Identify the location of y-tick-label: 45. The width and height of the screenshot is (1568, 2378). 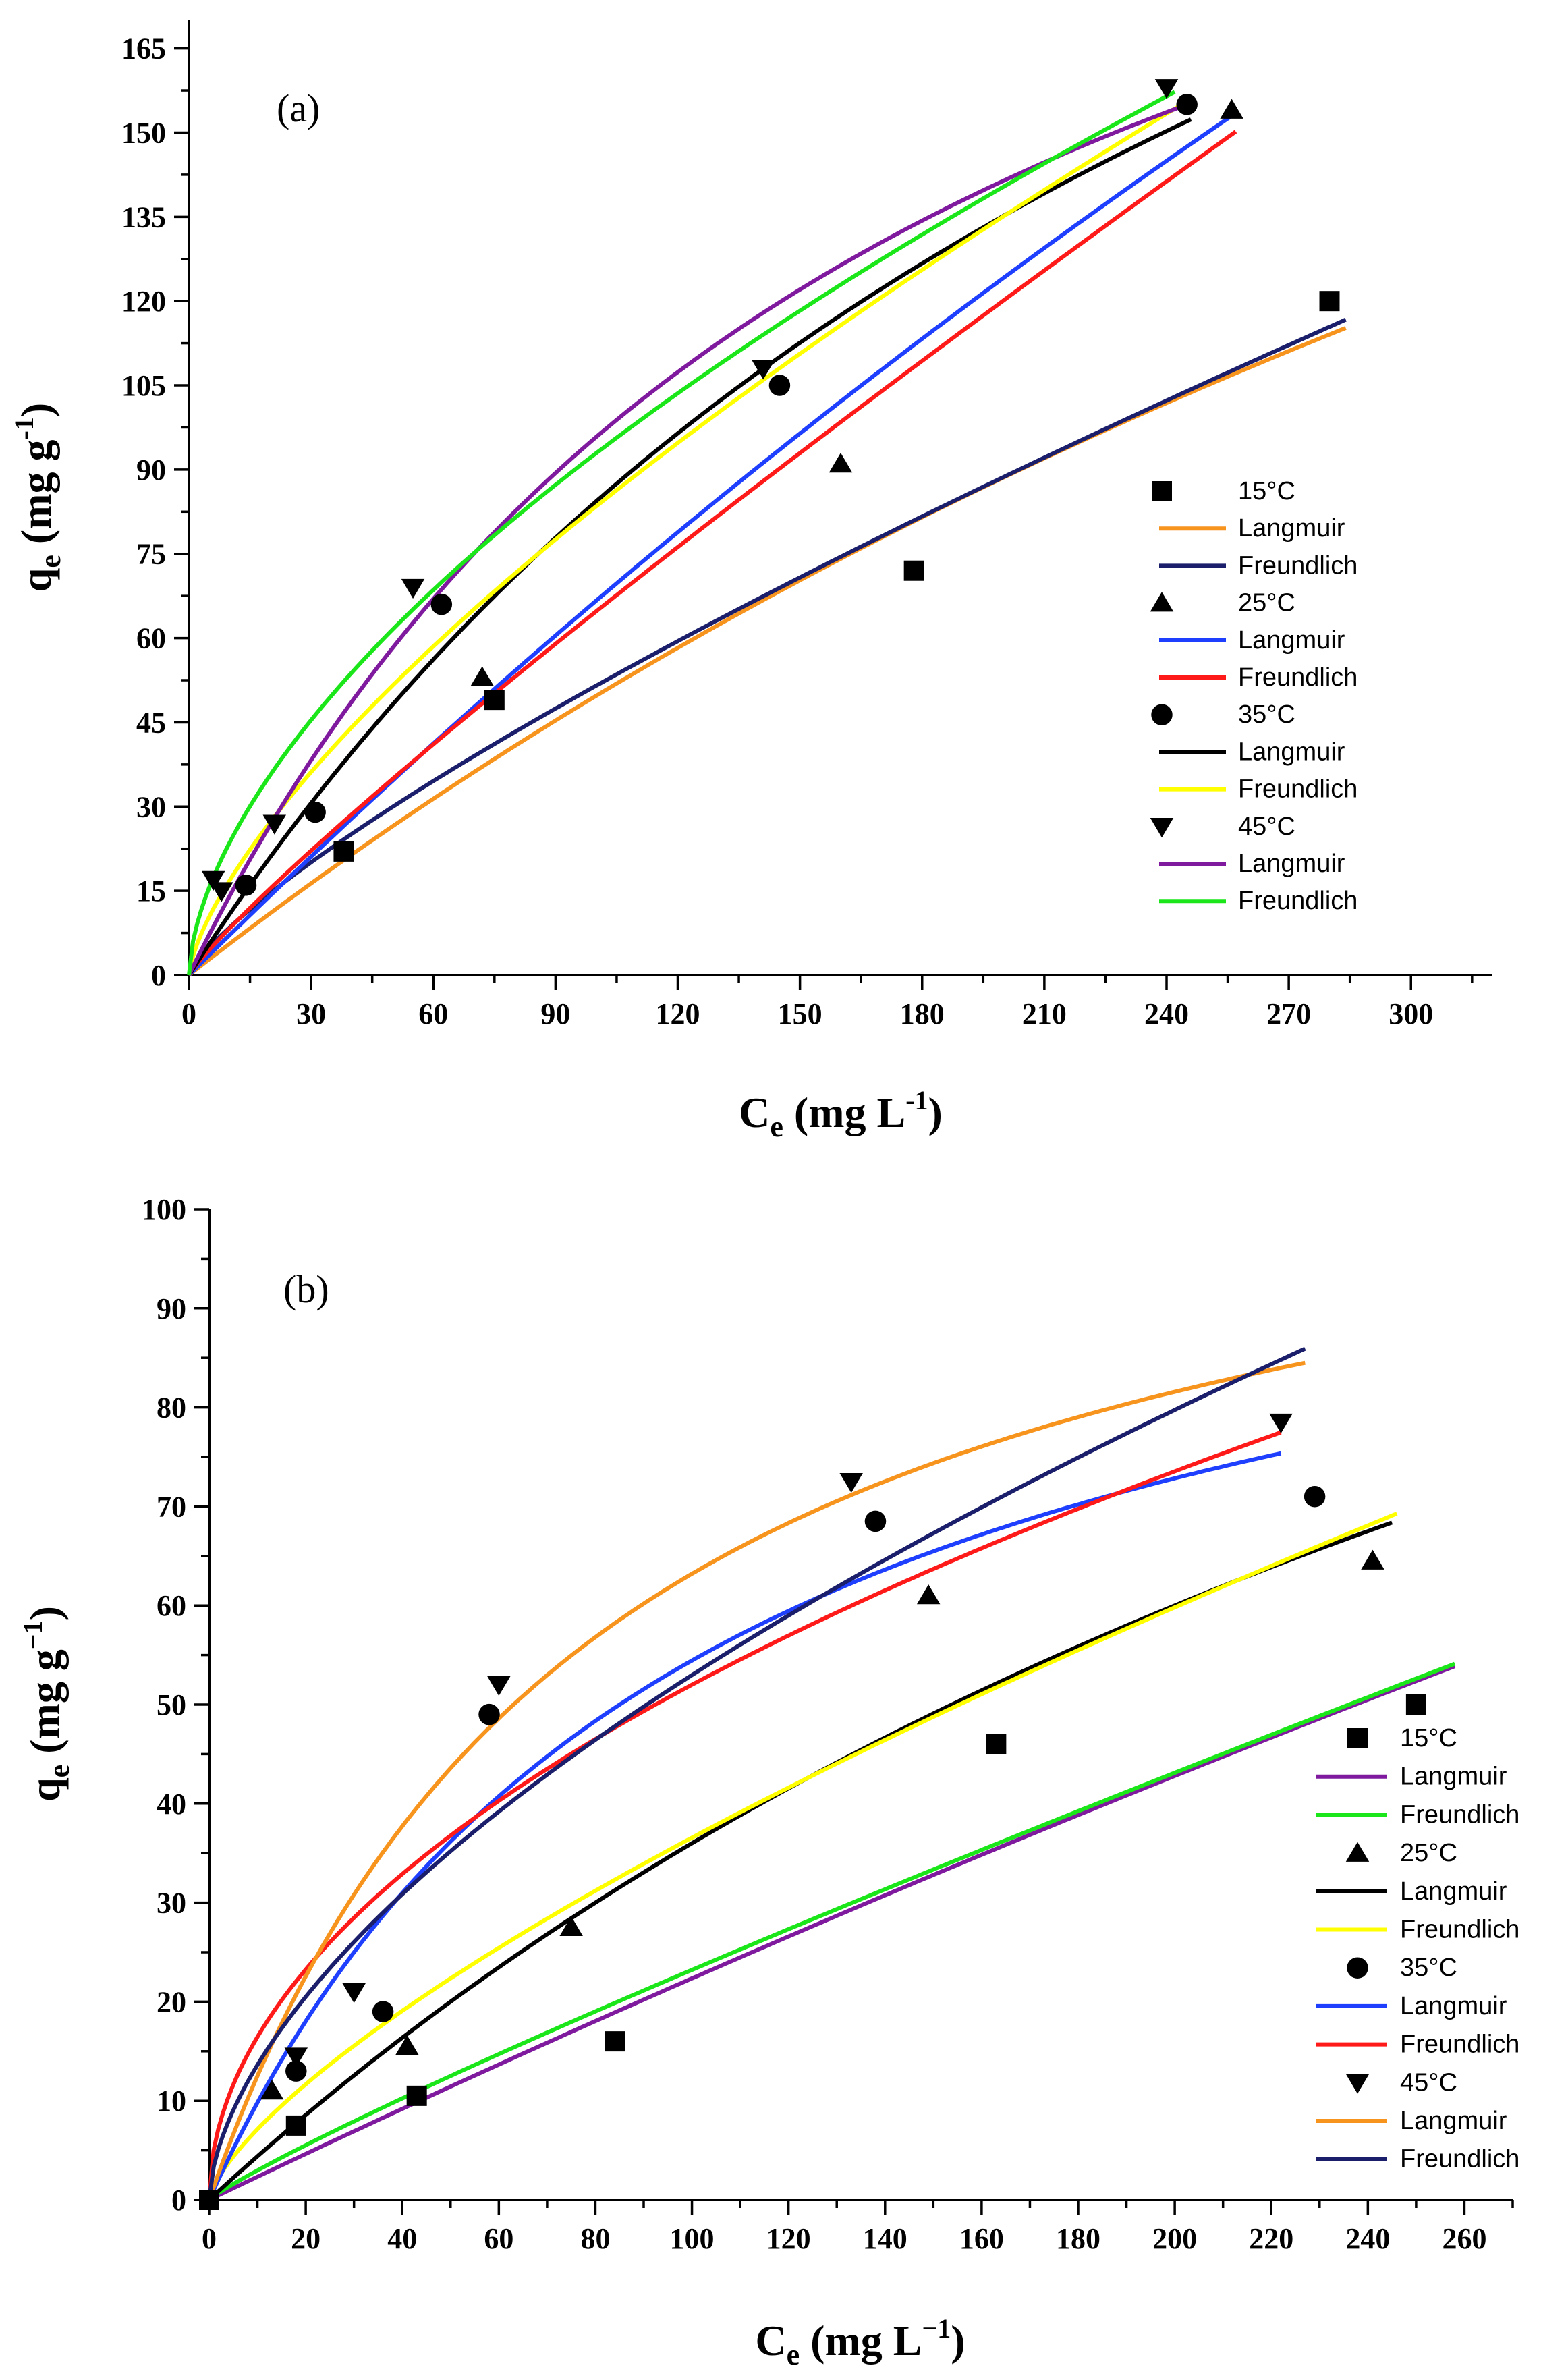
(151, 723).